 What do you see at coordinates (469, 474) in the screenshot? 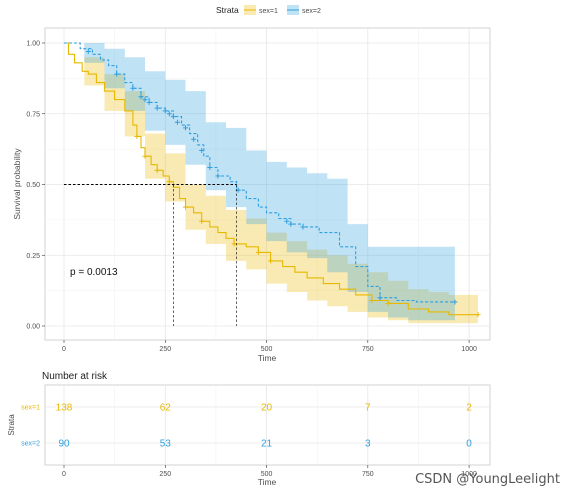
I see `risk-x-tick-label: 1000` at bounding box center [469, 474].